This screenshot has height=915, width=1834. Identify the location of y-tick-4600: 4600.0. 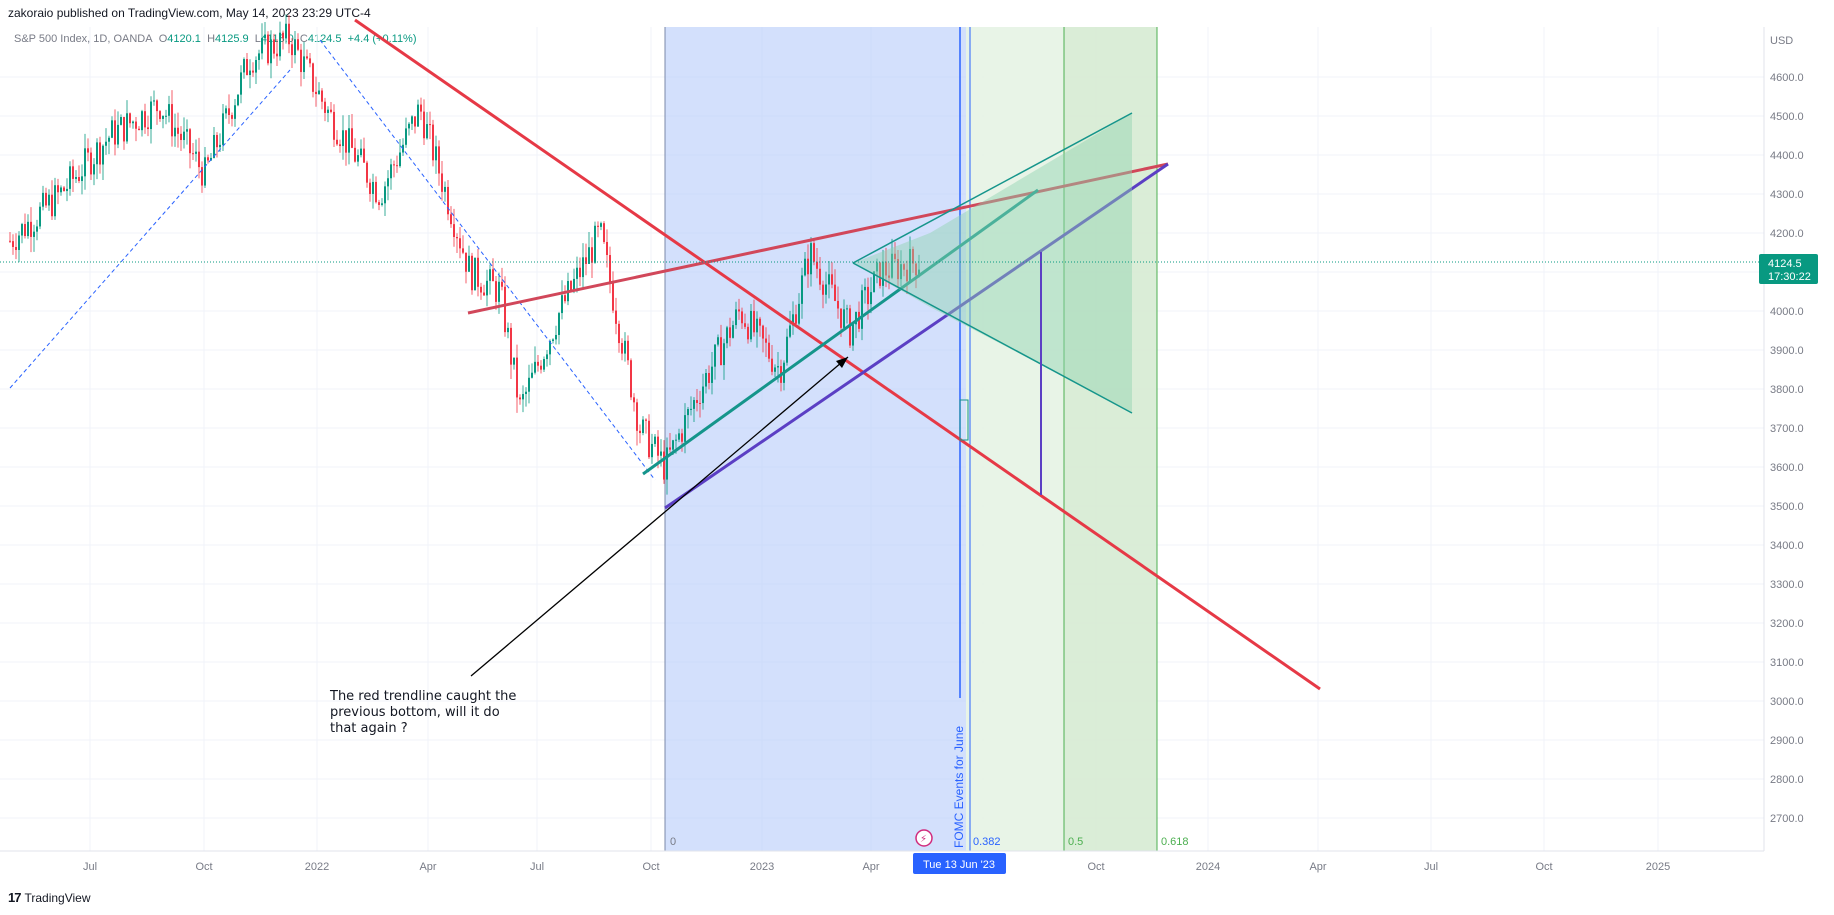
(1787, 78).